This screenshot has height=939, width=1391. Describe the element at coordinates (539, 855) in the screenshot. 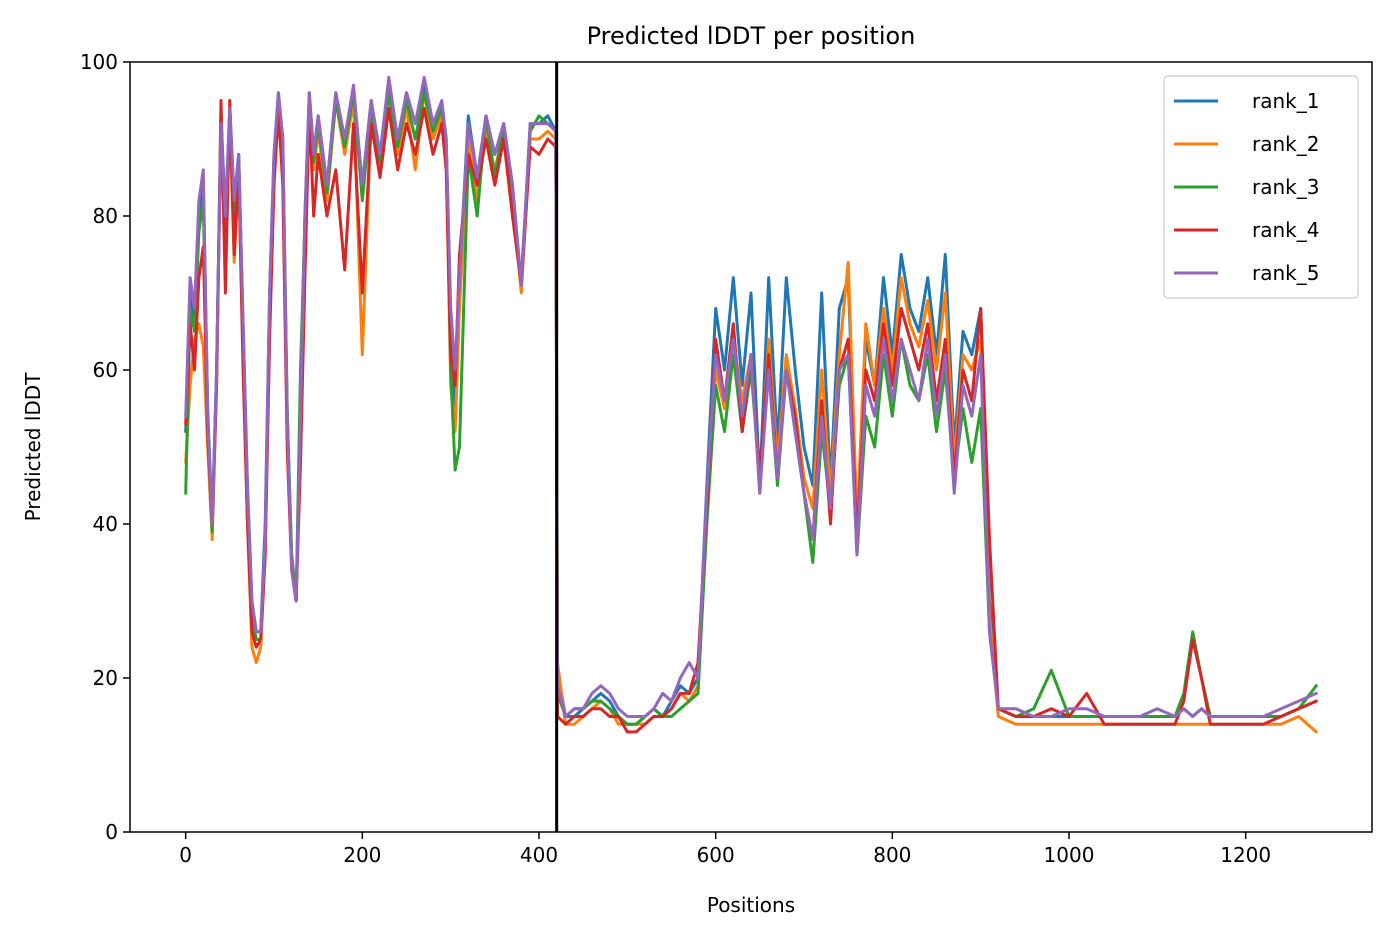

I see `x-tick-label: 400` at that location.